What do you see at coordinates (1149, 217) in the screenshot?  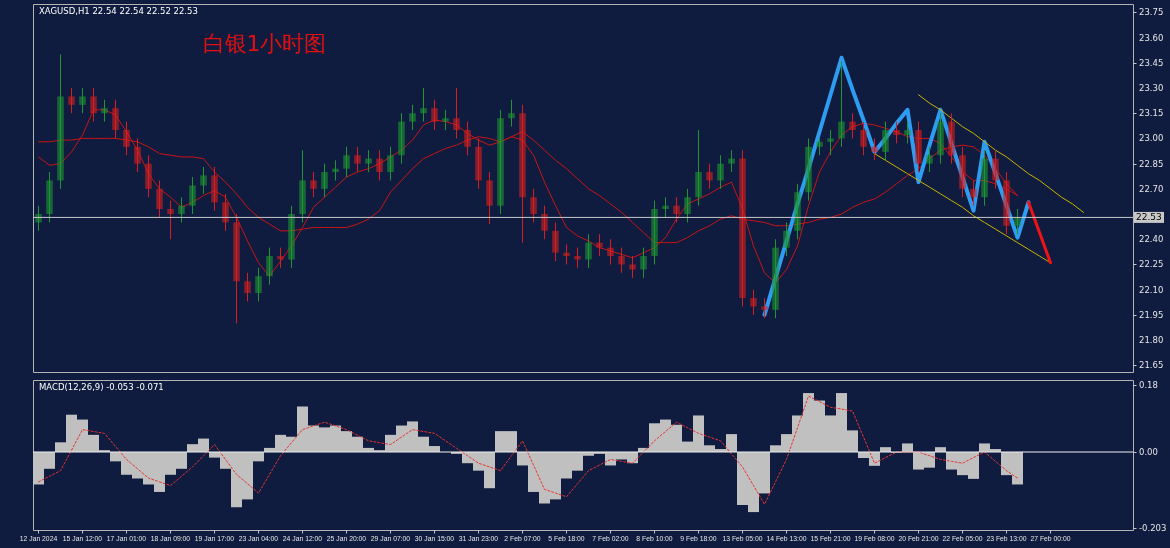 I see `ref-line-label: 22.53` at bounding box center [1149, 217].